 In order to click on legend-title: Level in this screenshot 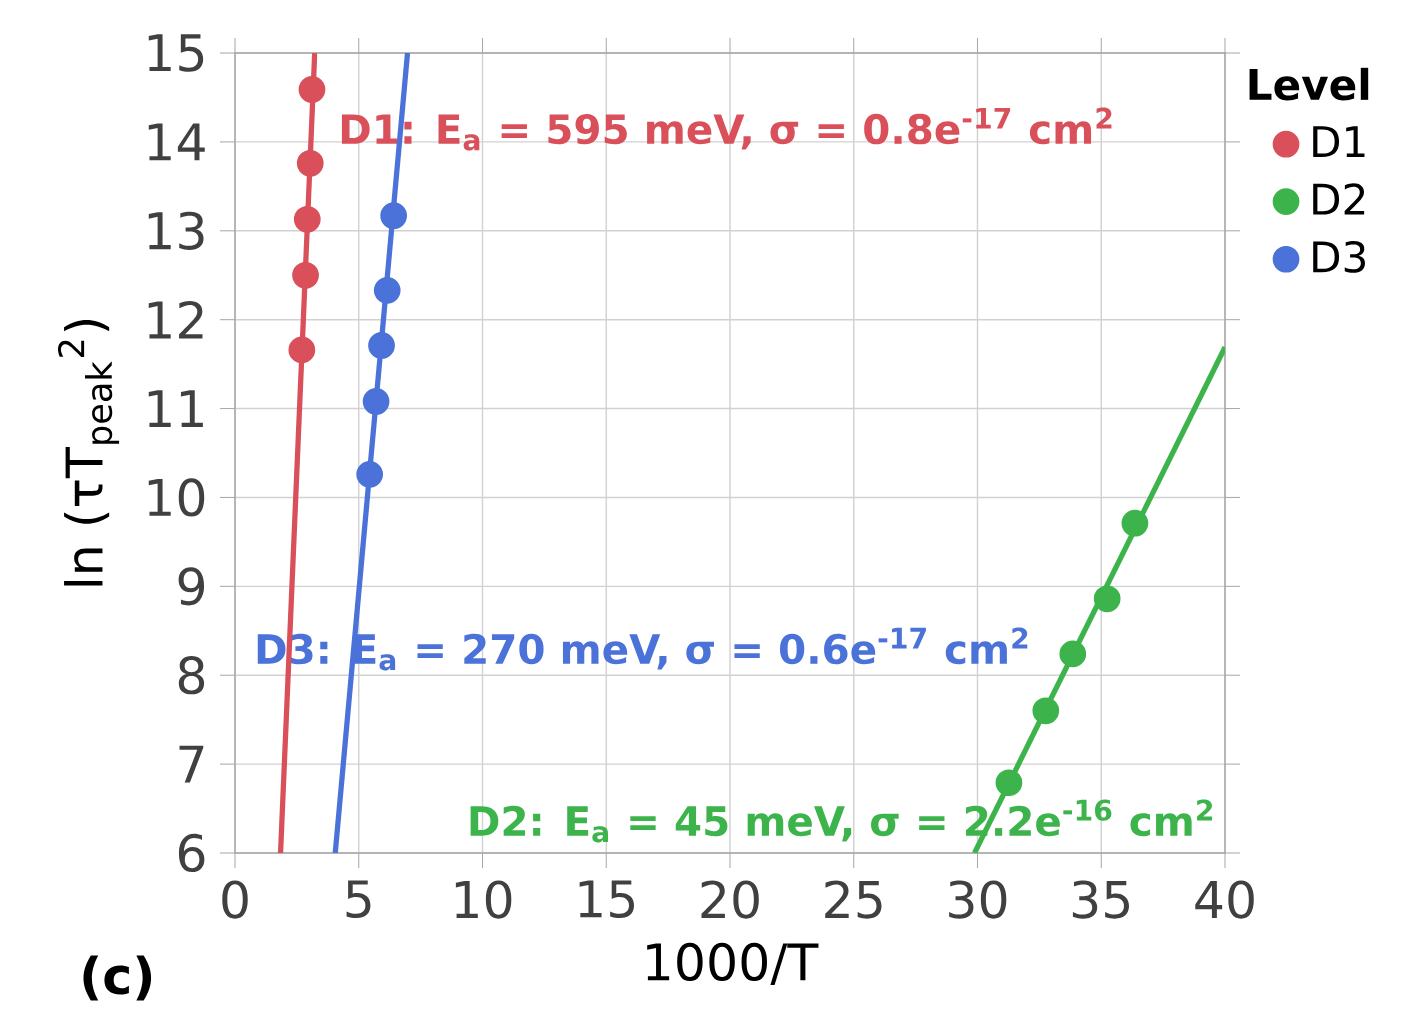, I will do `click(1309, 84)`.